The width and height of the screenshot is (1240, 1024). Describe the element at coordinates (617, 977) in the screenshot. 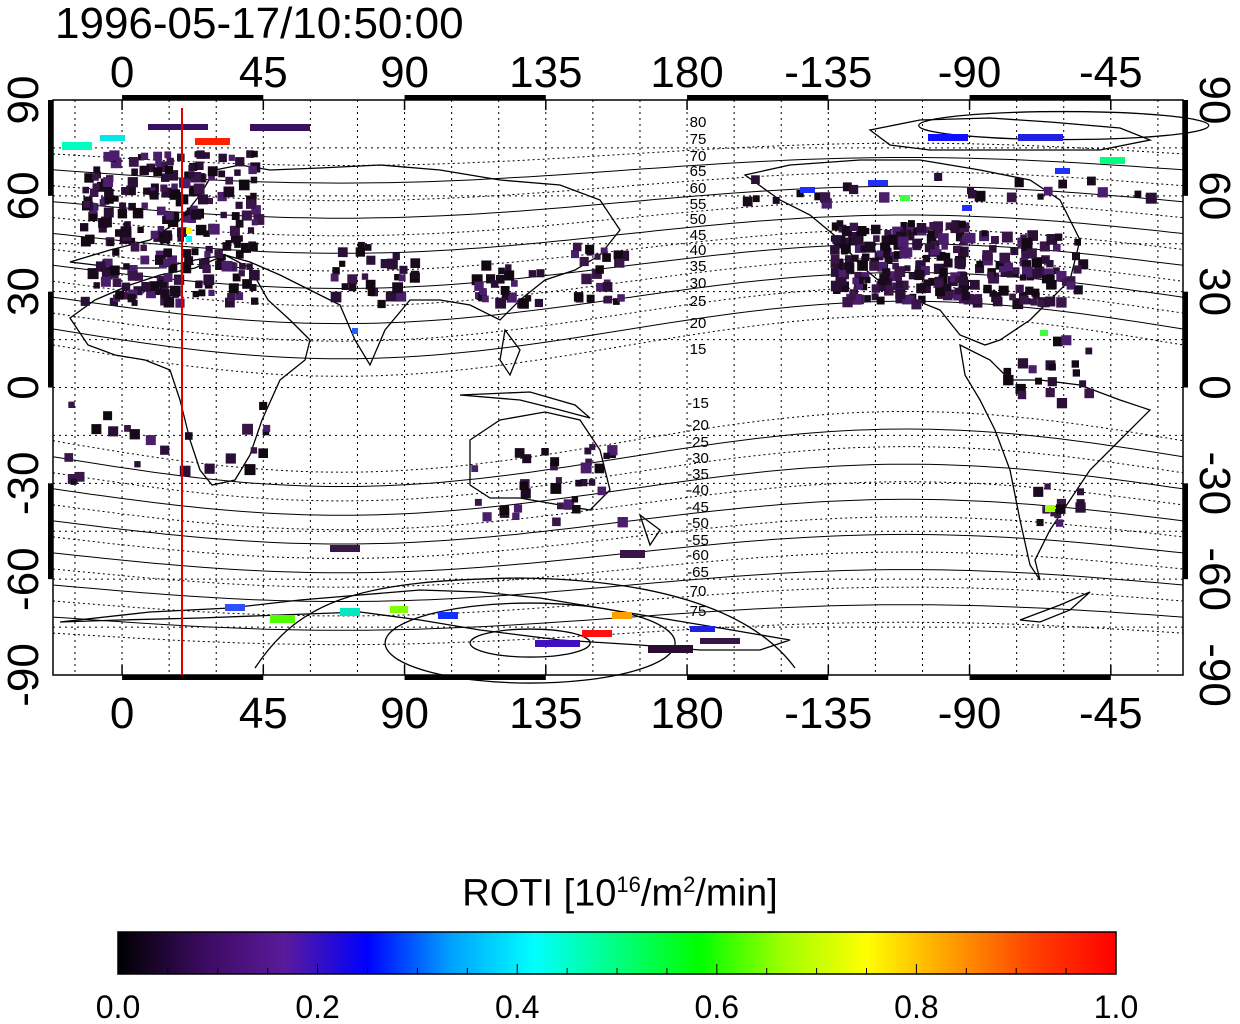

I see `colorbar: 0.0 0.2 0.4 0.6 0.8 1.0` at that location.